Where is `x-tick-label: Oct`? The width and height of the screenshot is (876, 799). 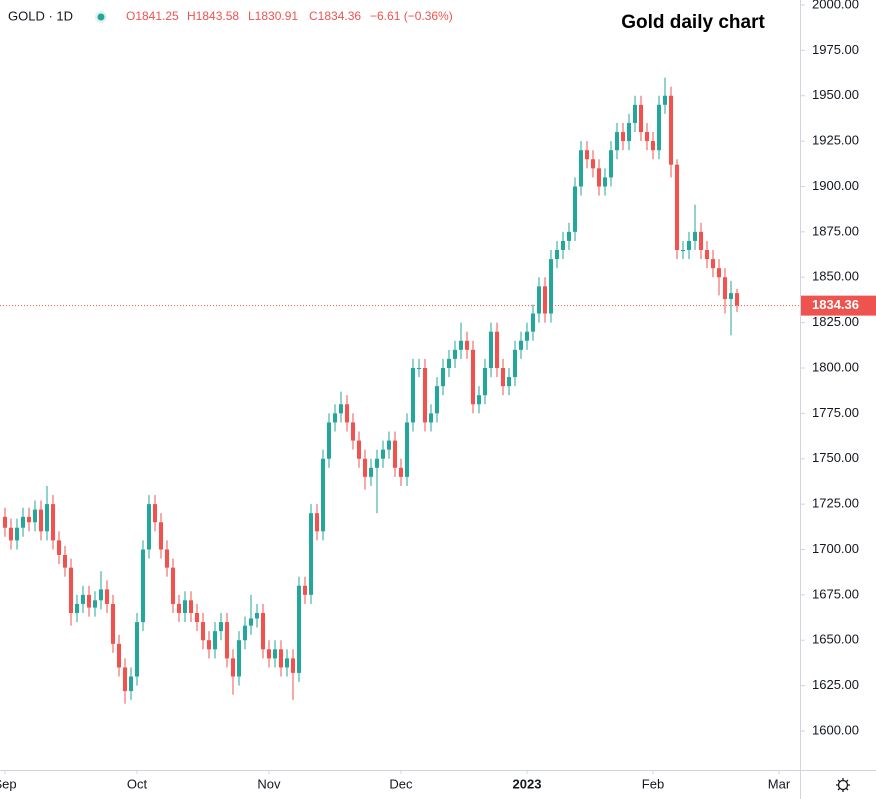
x-tick-label: Oct is located at coordinates (137, 783).